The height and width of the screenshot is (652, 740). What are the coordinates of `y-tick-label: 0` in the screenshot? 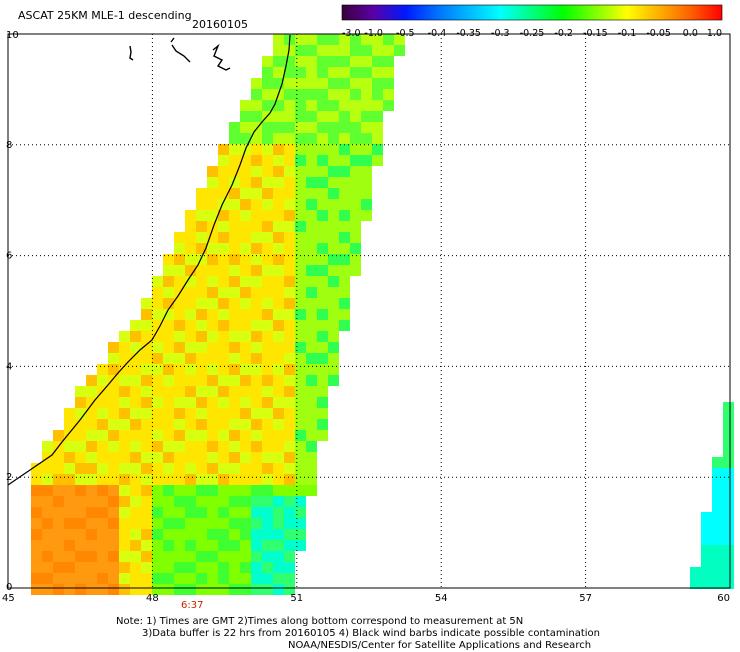 It's located at (9, 587).